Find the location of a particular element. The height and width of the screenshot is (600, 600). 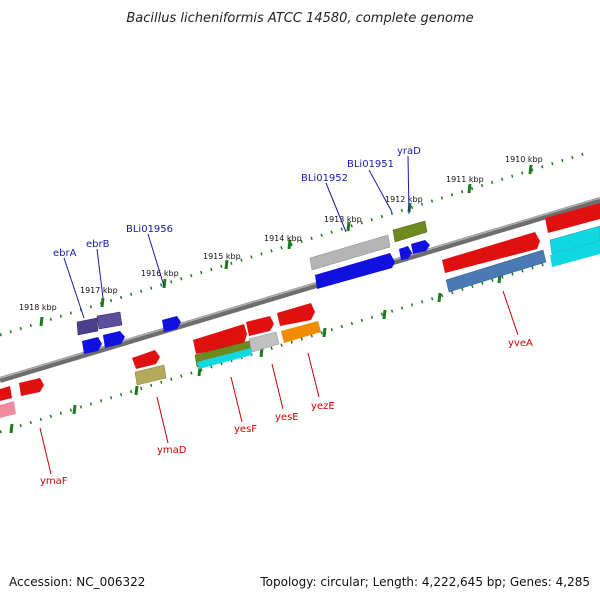

scale-label-1914: 1914 kbp is located at coordinates (283, 238).